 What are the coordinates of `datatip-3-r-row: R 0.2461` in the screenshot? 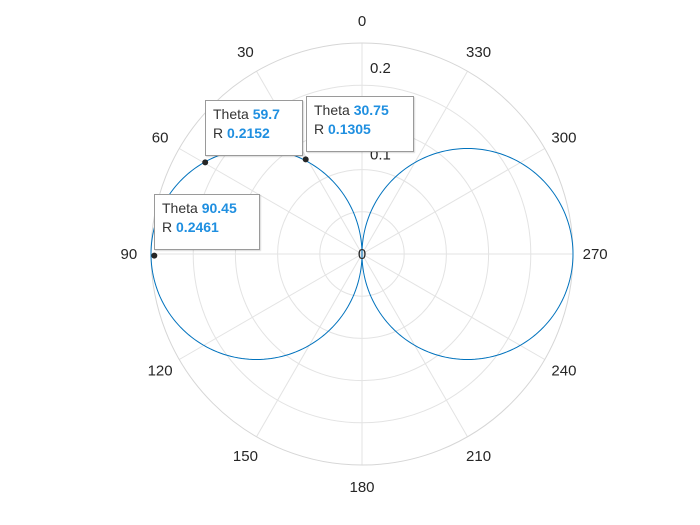 It's located at (206, 227).